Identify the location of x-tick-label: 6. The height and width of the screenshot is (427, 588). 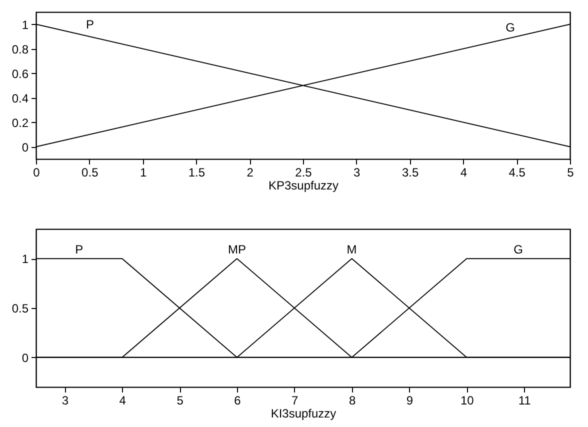
(238, 401).